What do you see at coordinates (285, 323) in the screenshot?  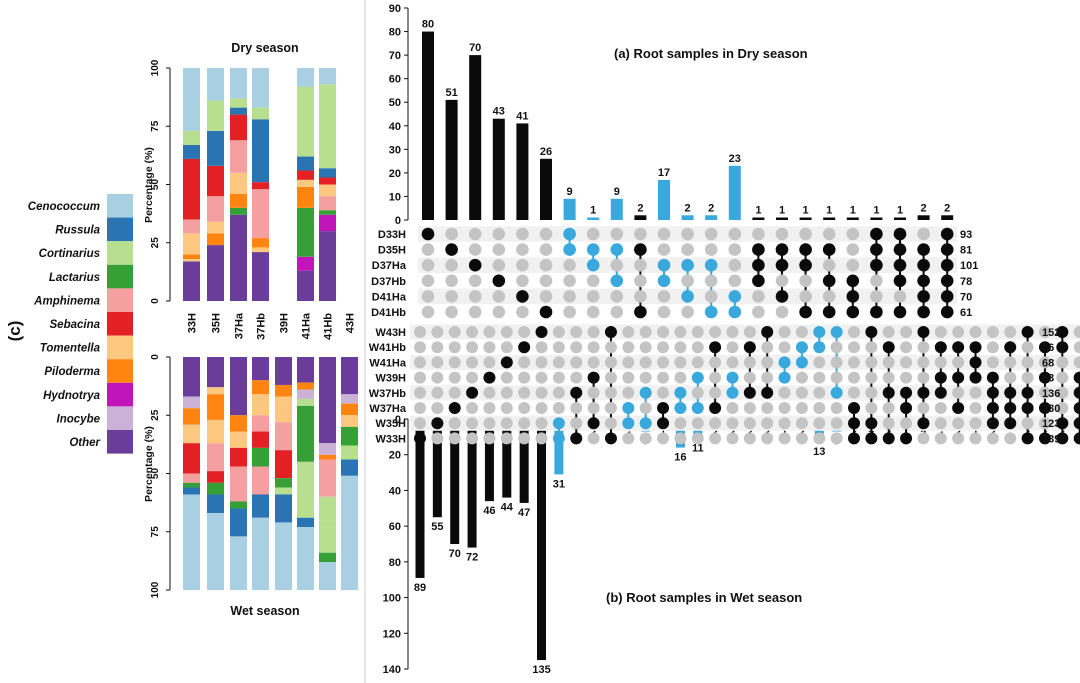 I see `category-label: 39H` at bounding box center [285, 323].